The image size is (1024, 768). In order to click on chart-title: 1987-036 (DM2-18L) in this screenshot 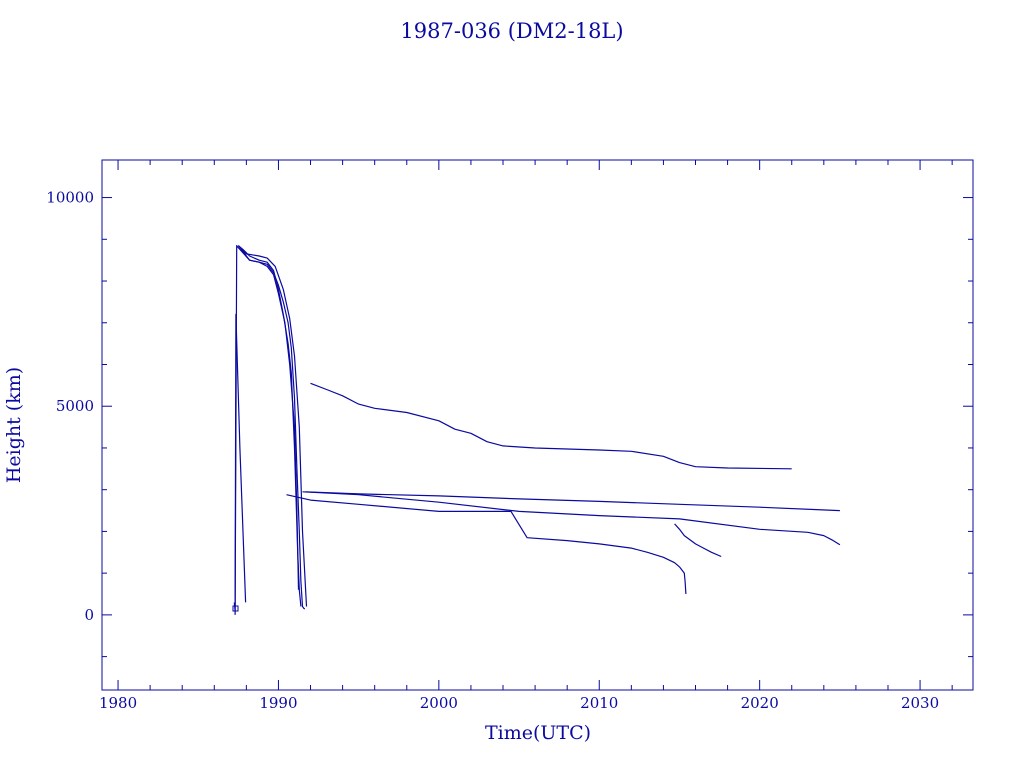, I will do `click(511, 31)`.